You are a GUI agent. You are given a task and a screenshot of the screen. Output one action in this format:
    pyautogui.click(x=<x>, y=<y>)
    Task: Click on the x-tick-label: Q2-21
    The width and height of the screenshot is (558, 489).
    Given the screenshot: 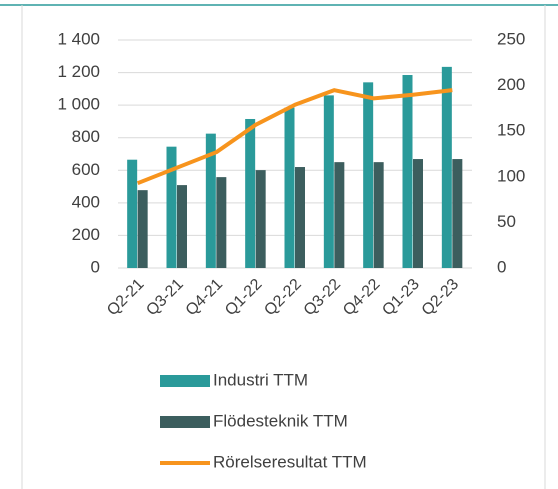 What is the action you would take?
    pyautogui.click(x=126, y=298)
    